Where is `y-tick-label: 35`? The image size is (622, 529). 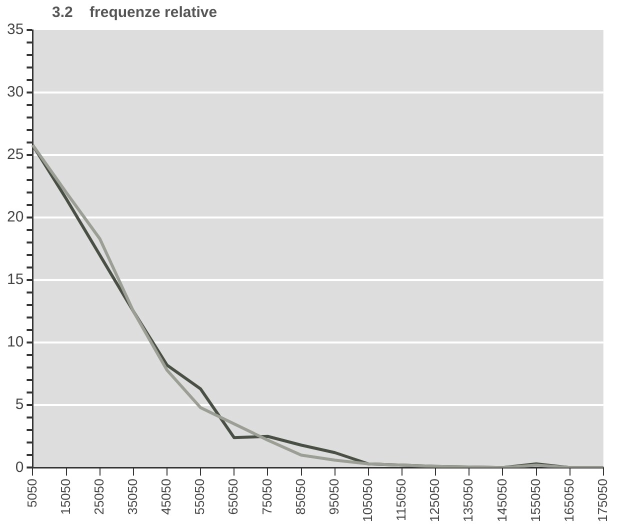
y-tick-label: 35 is located at coordinates (15, 29).